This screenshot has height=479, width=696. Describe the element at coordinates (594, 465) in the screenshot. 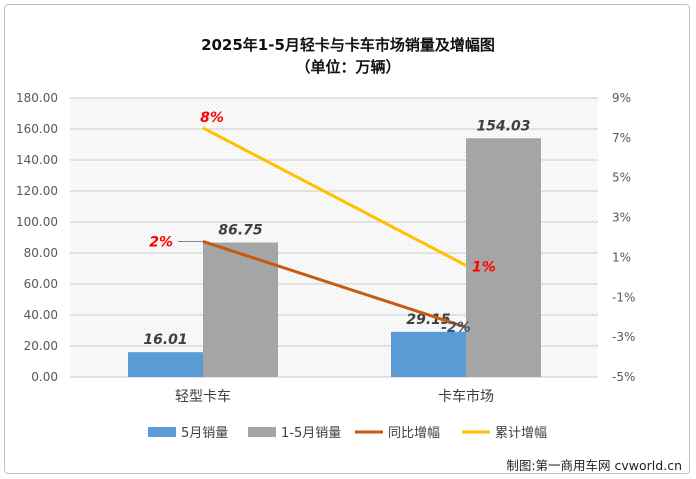

I see `chart-credit: 制图:第一商用车网 cvworld.cn` at that location.